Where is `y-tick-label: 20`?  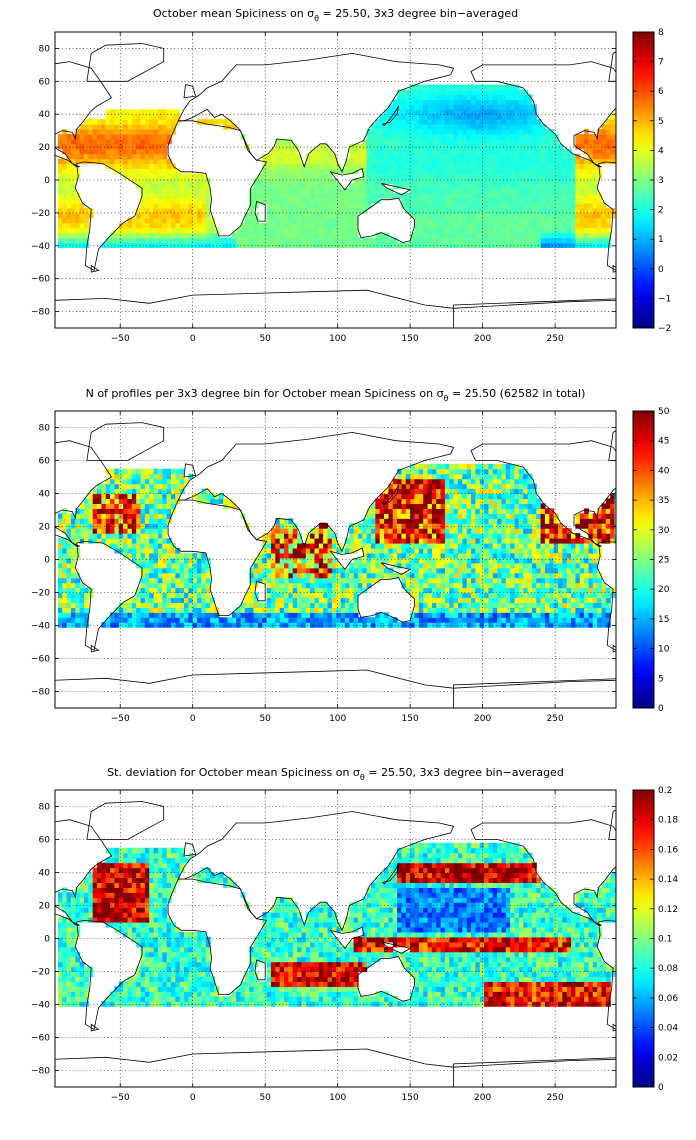
y-tick-label: 20 is located at coordinates (45, 148).